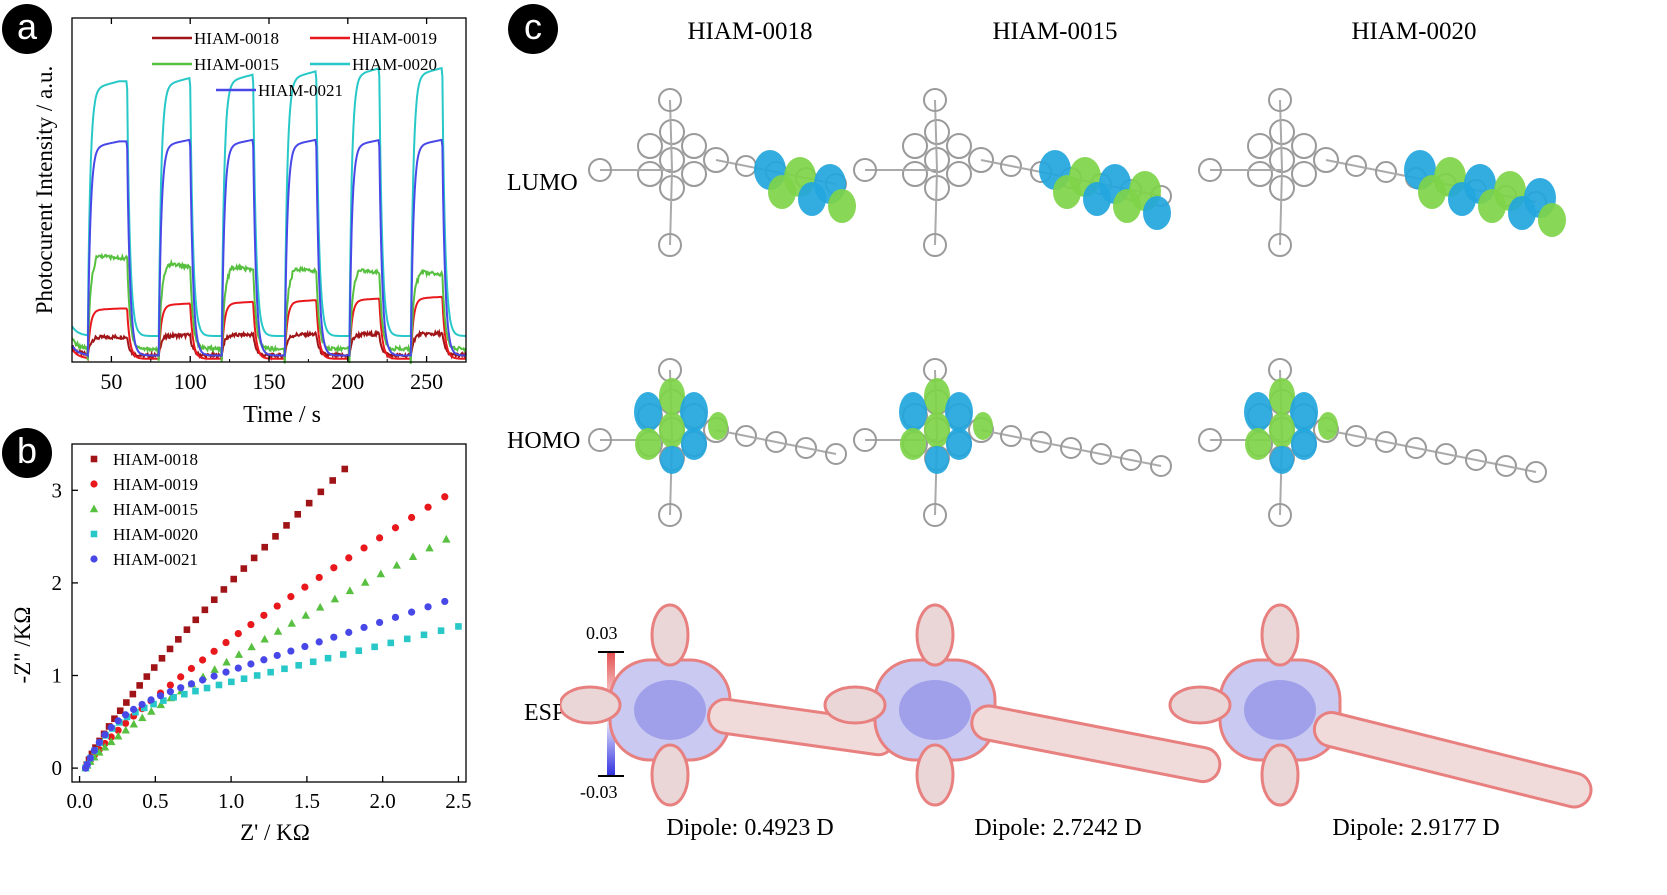 This screenshot has height=895, width=1667. Describe the element at coordinates (1452, 759) in the screenshot. I see `esp-tail` at that location.